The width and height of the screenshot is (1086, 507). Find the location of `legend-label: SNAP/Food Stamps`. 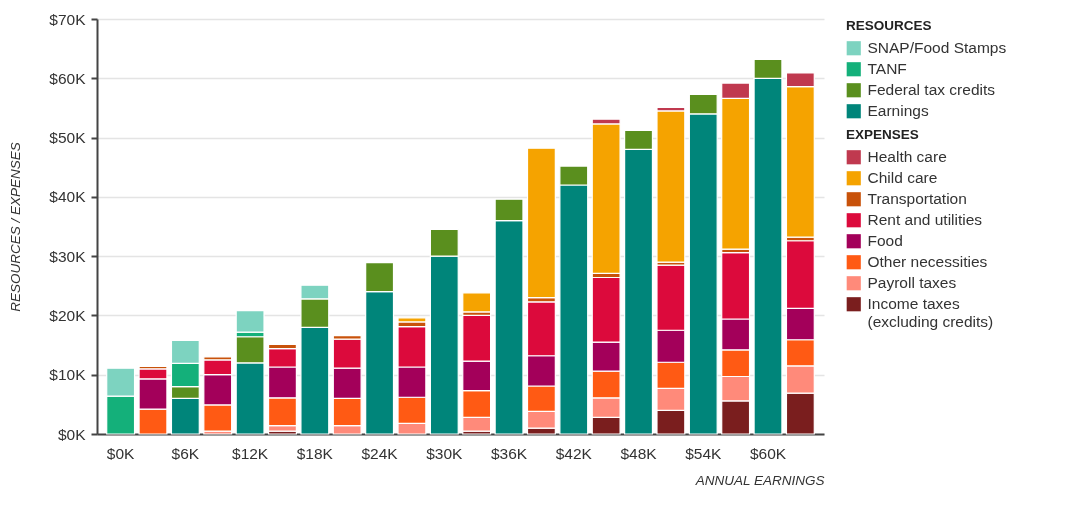

legend-label: SNAP/Food Stamps is located at coordinates (937, 48).